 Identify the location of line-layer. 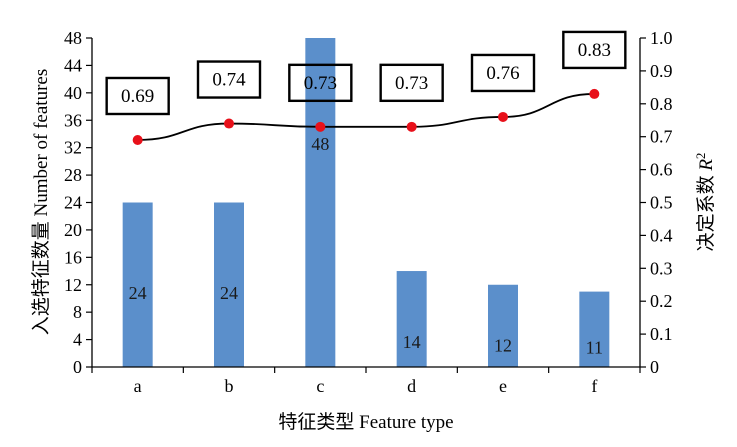
(366, 116).